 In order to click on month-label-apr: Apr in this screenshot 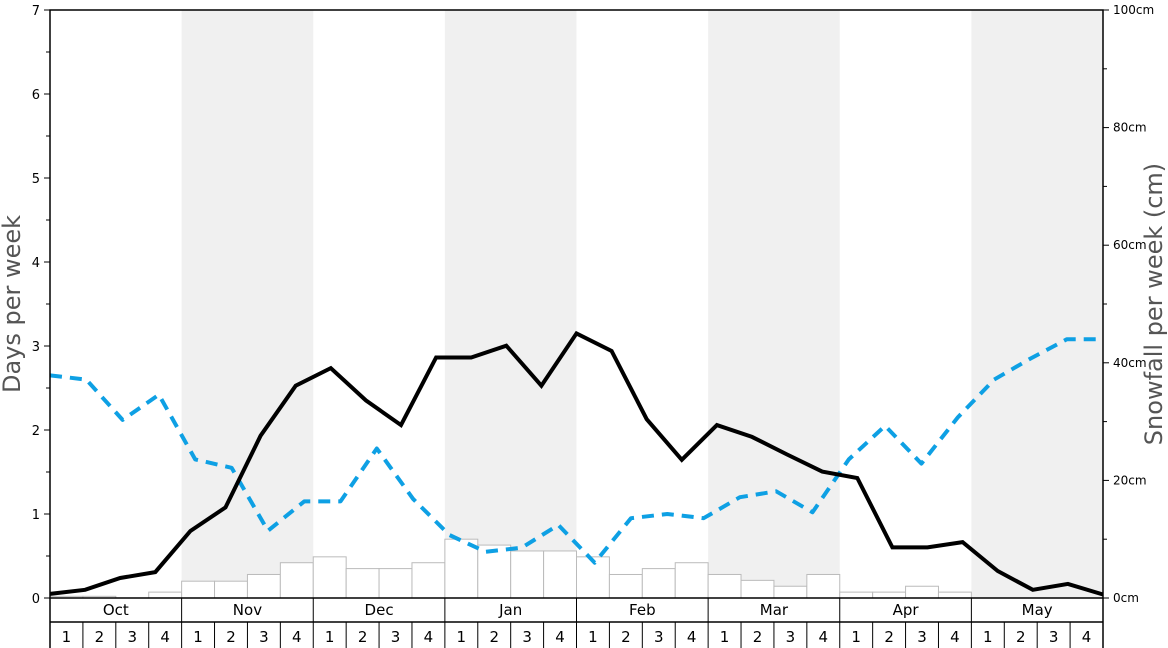, I will do `click(906, 610)`.